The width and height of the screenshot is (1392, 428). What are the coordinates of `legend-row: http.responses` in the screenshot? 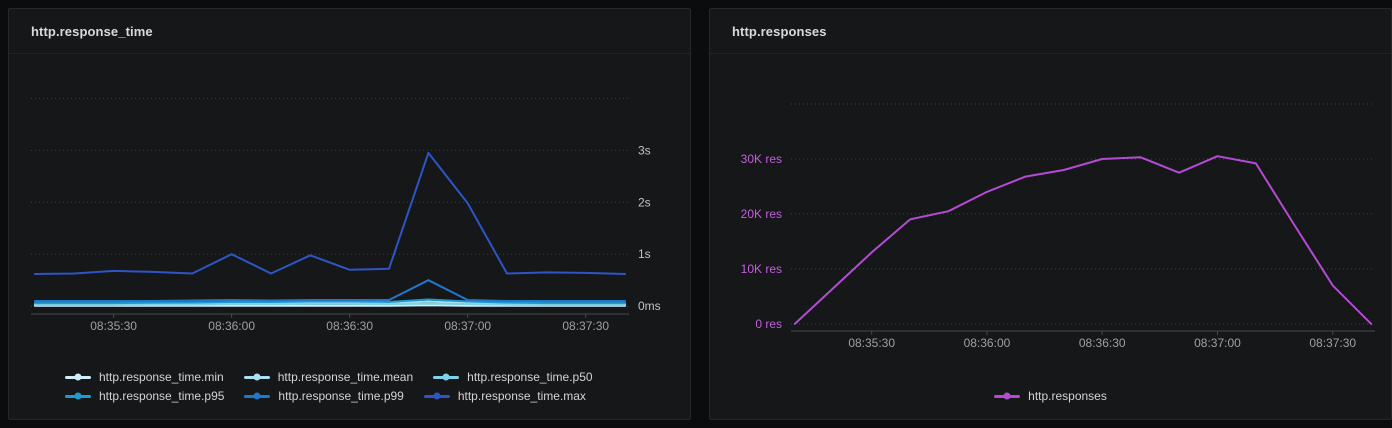 It's located at (1050, 396).